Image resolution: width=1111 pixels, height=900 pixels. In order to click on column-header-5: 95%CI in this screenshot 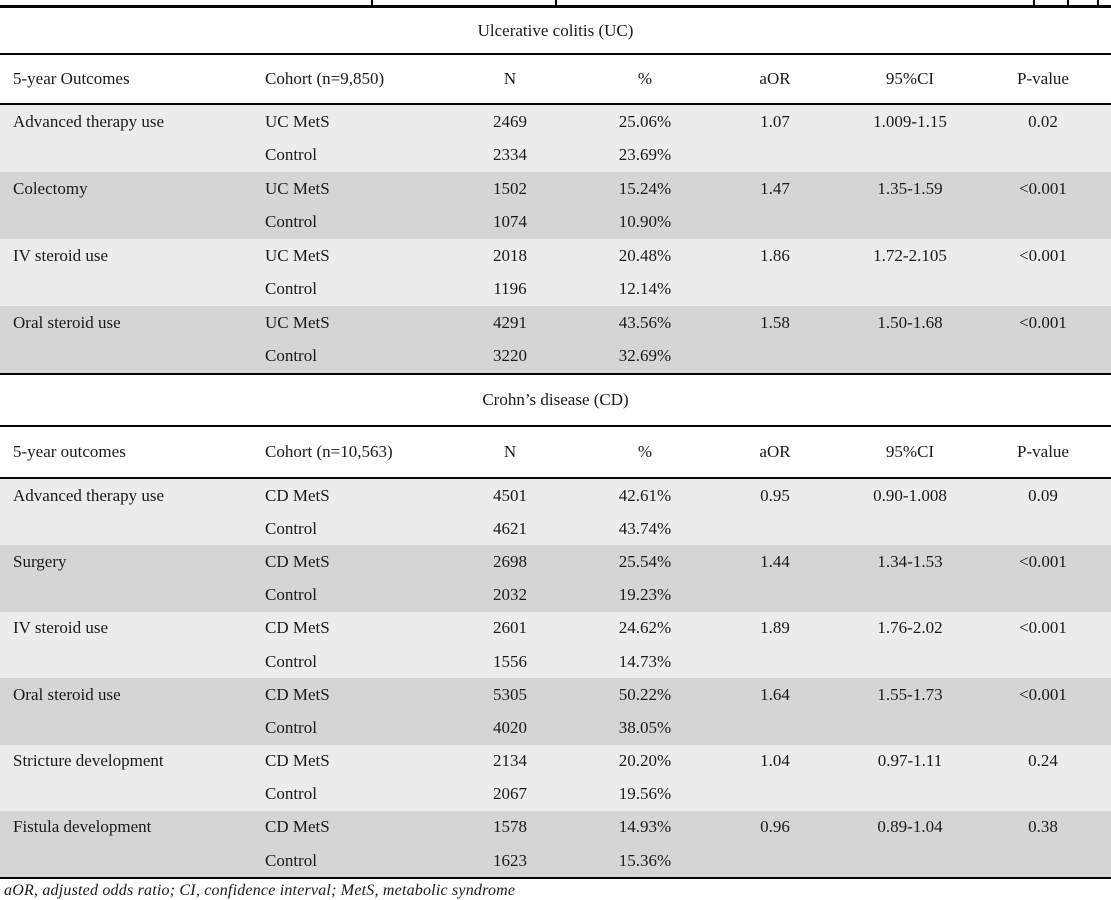, I will do `click(910, 79)`.